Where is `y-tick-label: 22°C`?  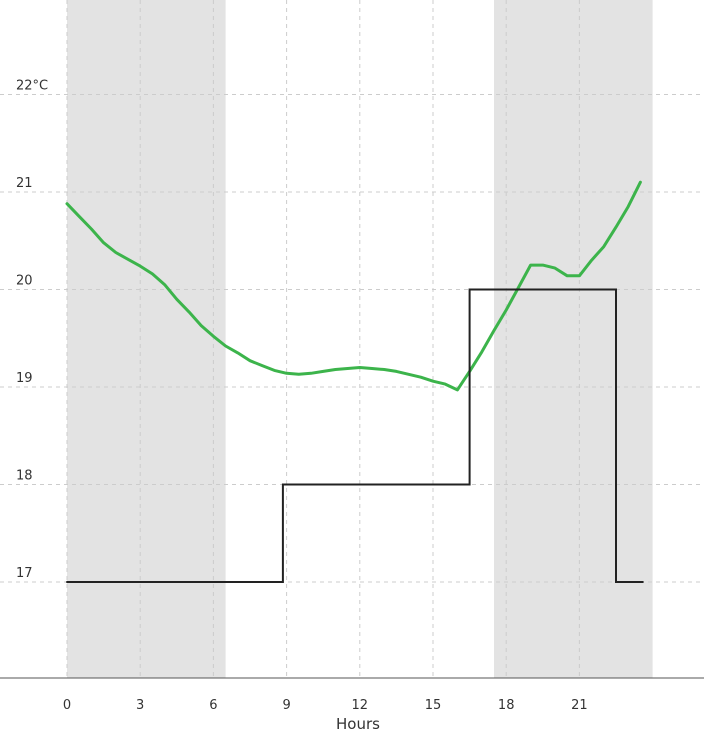
y-tick-label: 22°C is located at coordinates (32, 86).